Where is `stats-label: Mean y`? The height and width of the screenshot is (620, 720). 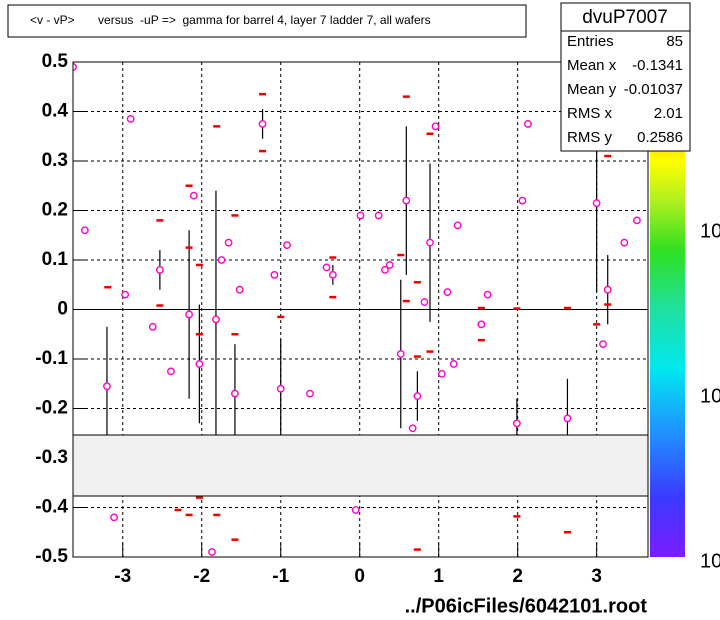 stats-label: Mean y is located at coordinates (592, 89).